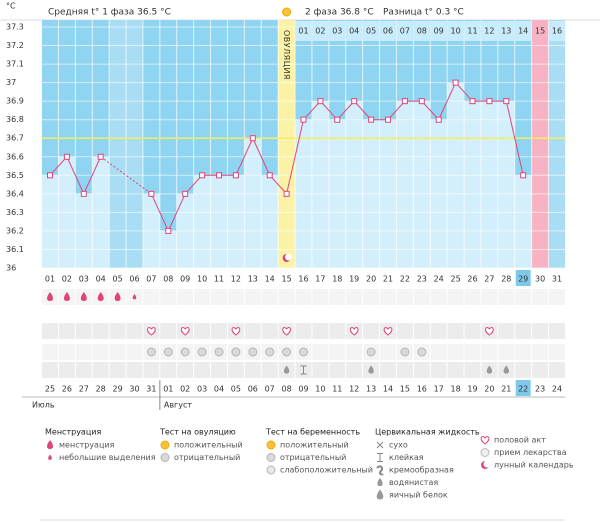  What do you see at coordinates (422, 279) in the screenshot?
I see `x-tick-label: 23` at bounding box center [422, 279].